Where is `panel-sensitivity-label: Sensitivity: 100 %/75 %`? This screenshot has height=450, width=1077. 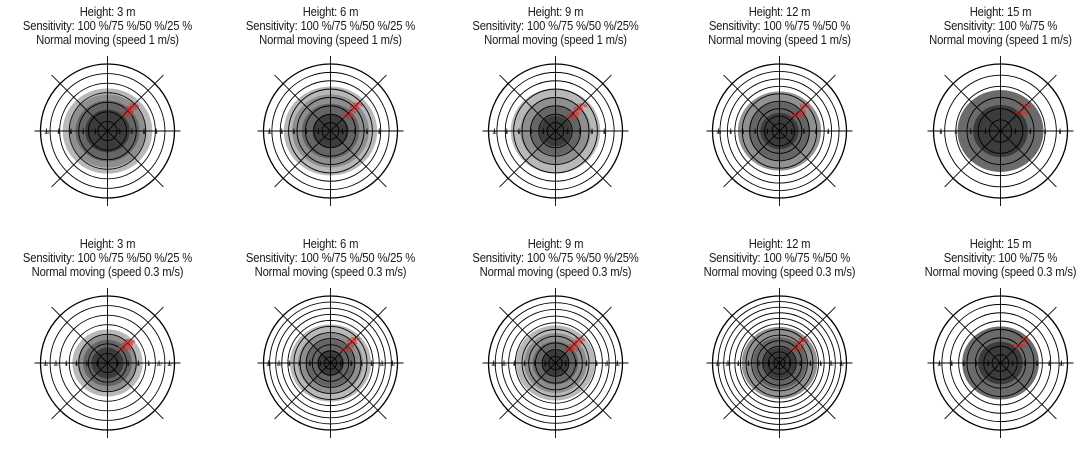
panel-sensitivity-label: Sensitivity: 100 %/75 % is located at coordinates (1000, 26).